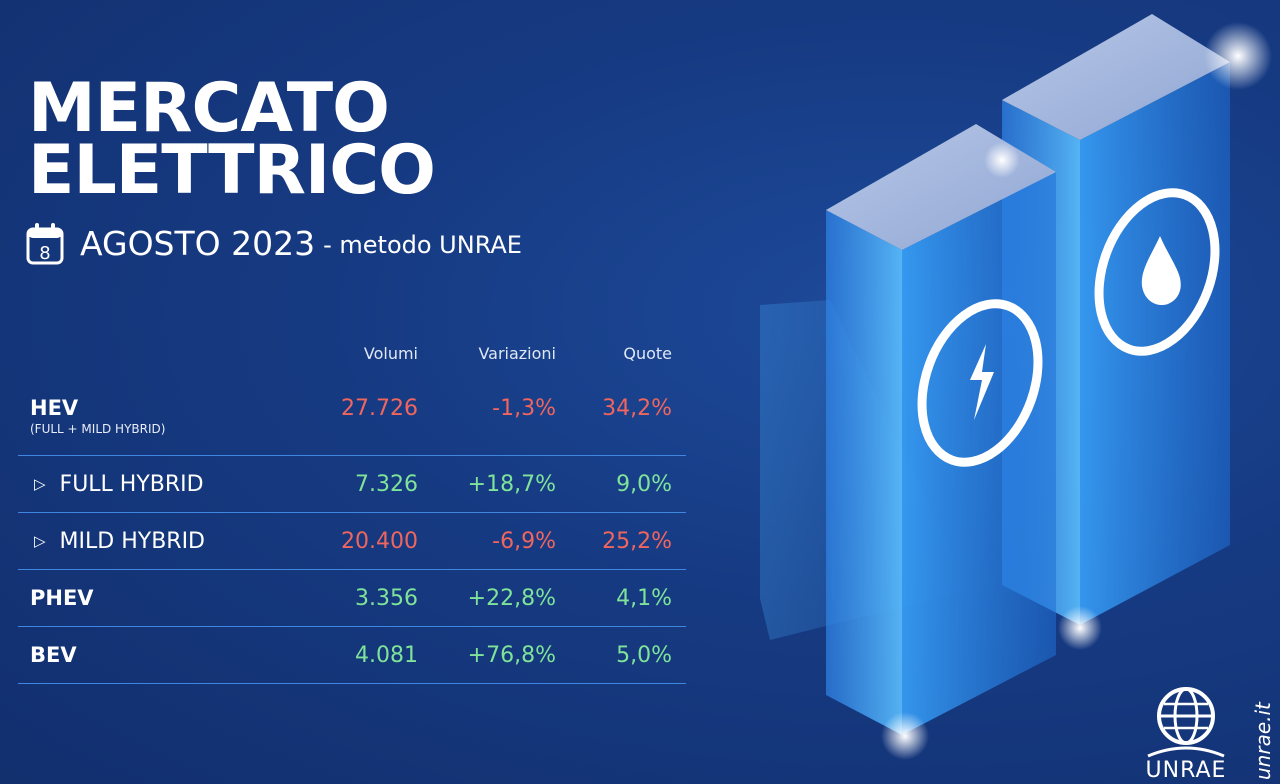 The height and width of the screenshot is (784, 1280). I want to click on row-share: 9,0%, so click(644, 484).